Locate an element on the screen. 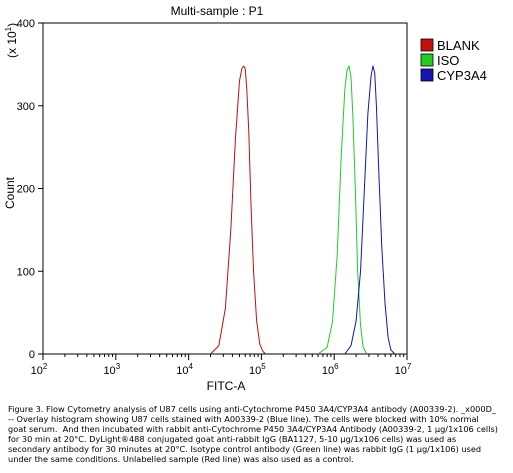  x-tick-label: 10⁷ is located at coordinates (403, 369).